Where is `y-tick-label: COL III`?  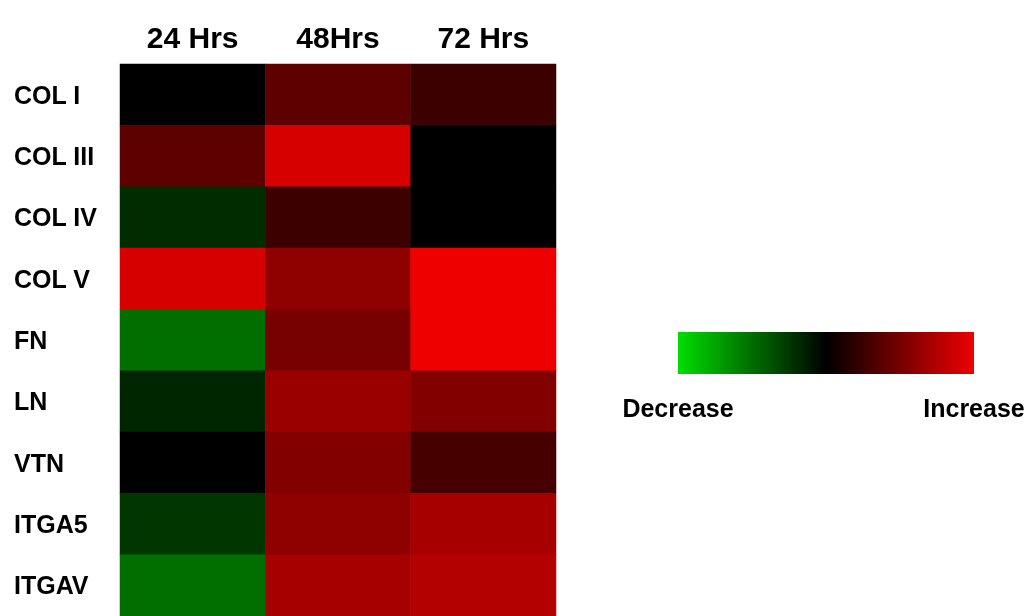
y-tick-label: COL III is located at coordinates (54, 156).